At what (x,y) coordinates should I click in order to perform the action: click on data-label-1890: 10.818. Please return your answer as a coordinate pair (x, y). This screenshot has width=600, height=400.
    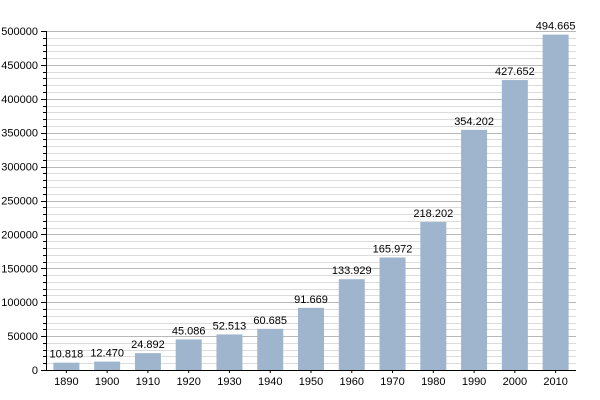
    Looking at the image, I should click on (67, 355).